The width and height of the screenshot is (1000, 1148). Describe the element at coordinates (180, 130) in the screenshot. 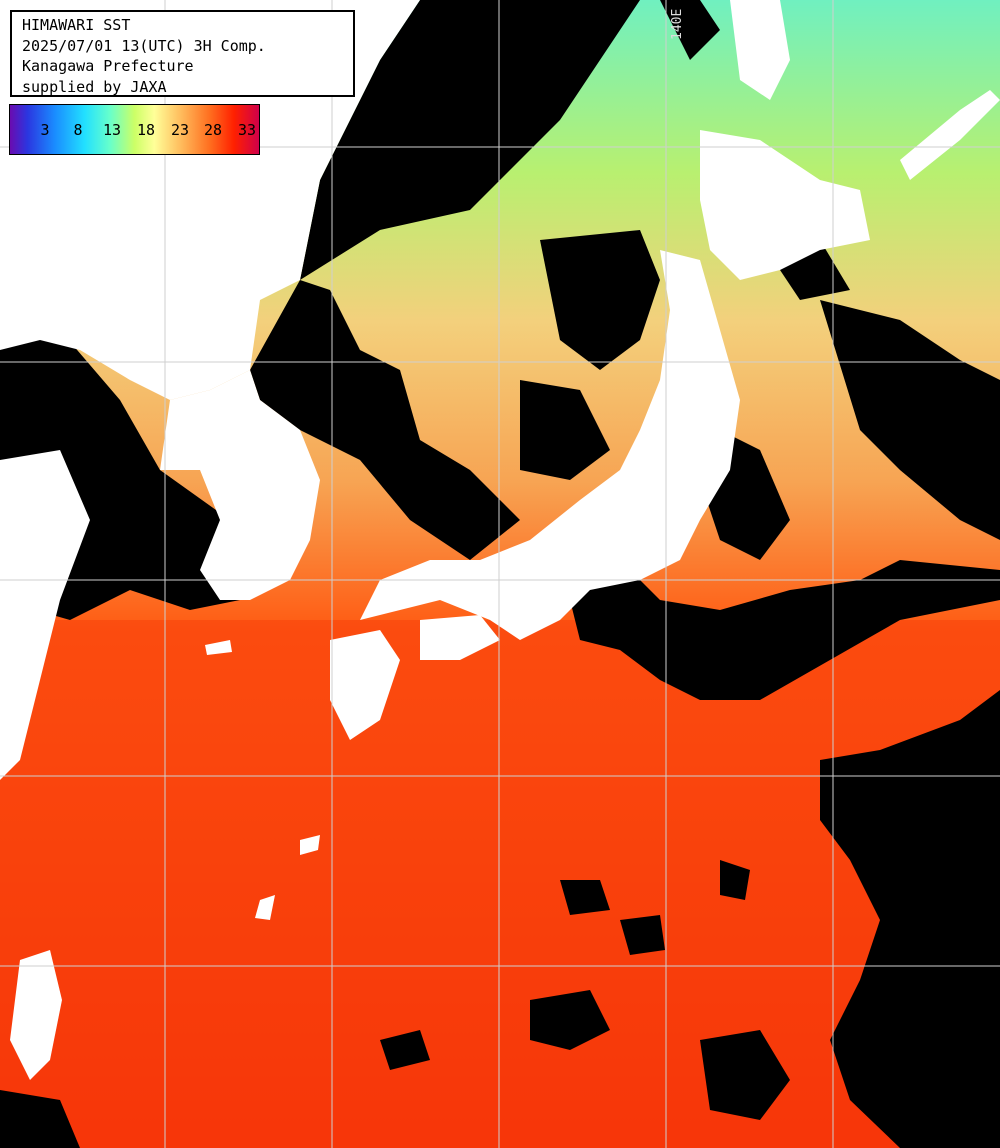

I see `colorbar-tick: 23` at that location.